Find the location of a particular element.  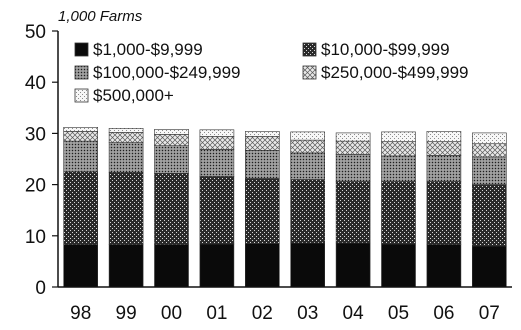

y-tick-label: 30 is located at coordinates (35, 134).